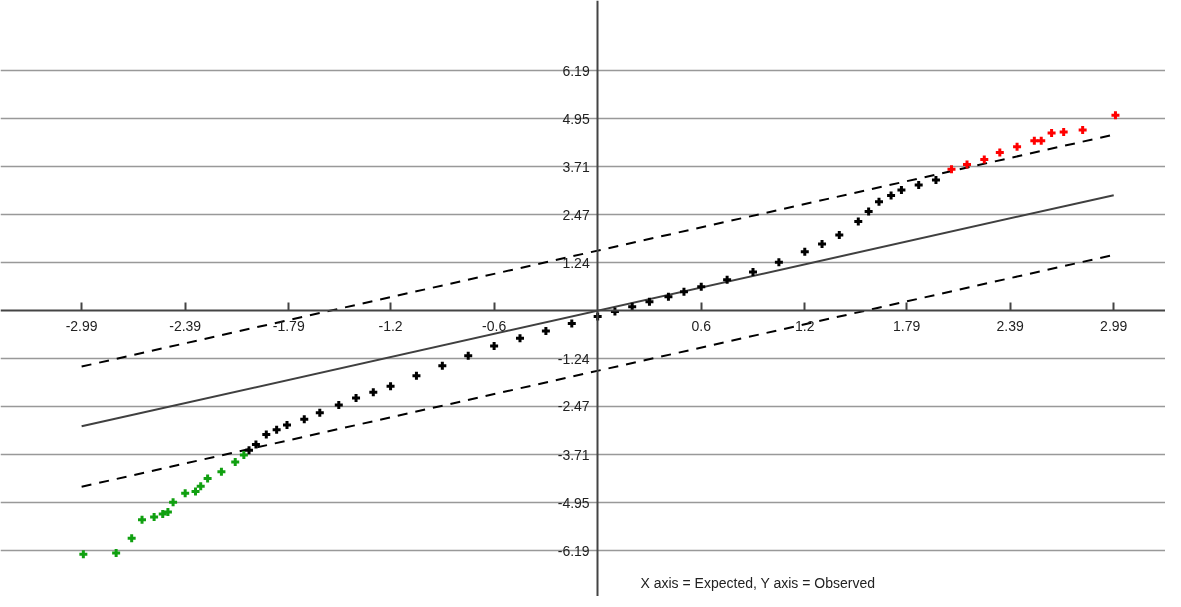 The height and width of the screenshot is (607, 1181). I want to click on y-tick-label: 6.19, so click(576, 70).